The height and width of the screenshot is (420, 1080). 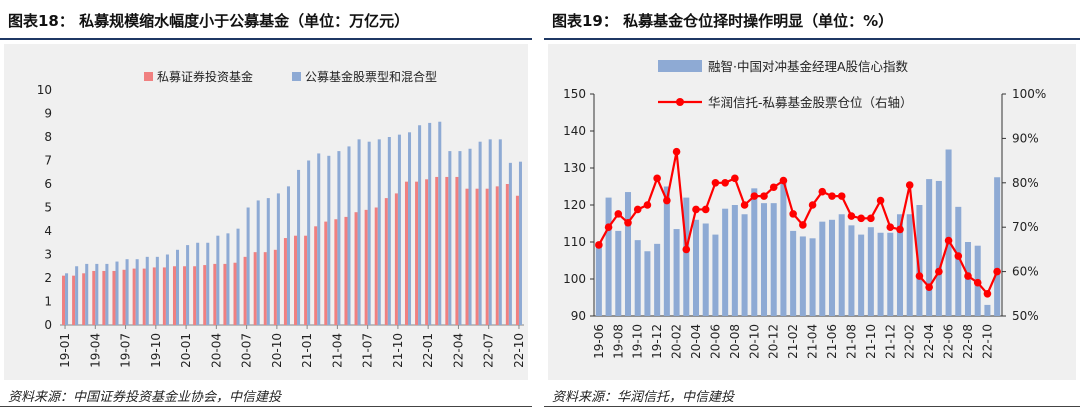 What do you see at coordinates (48, 278) in the screenshot?
I see `y-tick-label: 2` at bounding box center [48, 278].